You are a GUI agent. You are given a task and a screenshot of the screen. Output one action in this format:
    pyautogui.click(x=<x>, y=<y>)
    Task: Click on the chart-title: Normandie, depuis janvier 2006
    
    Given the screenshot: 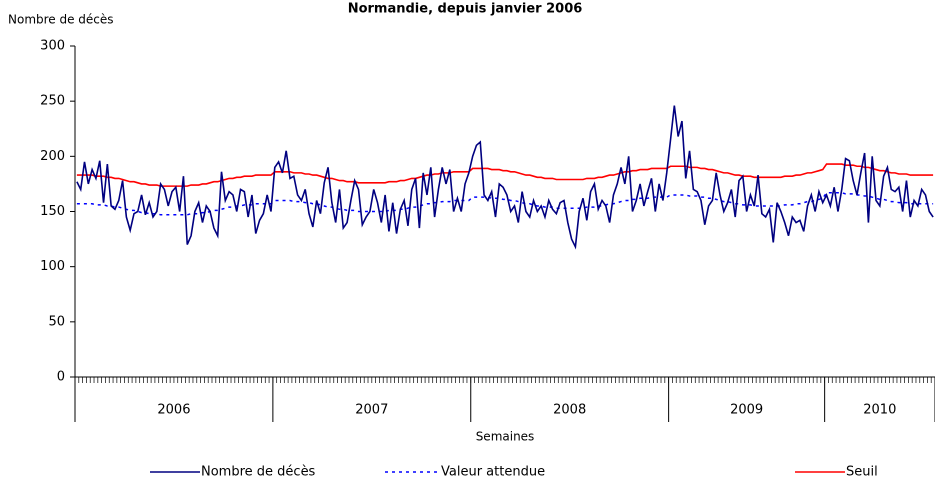 What is the action you would take?
    pyautogui.click(x=465, y=9)
    